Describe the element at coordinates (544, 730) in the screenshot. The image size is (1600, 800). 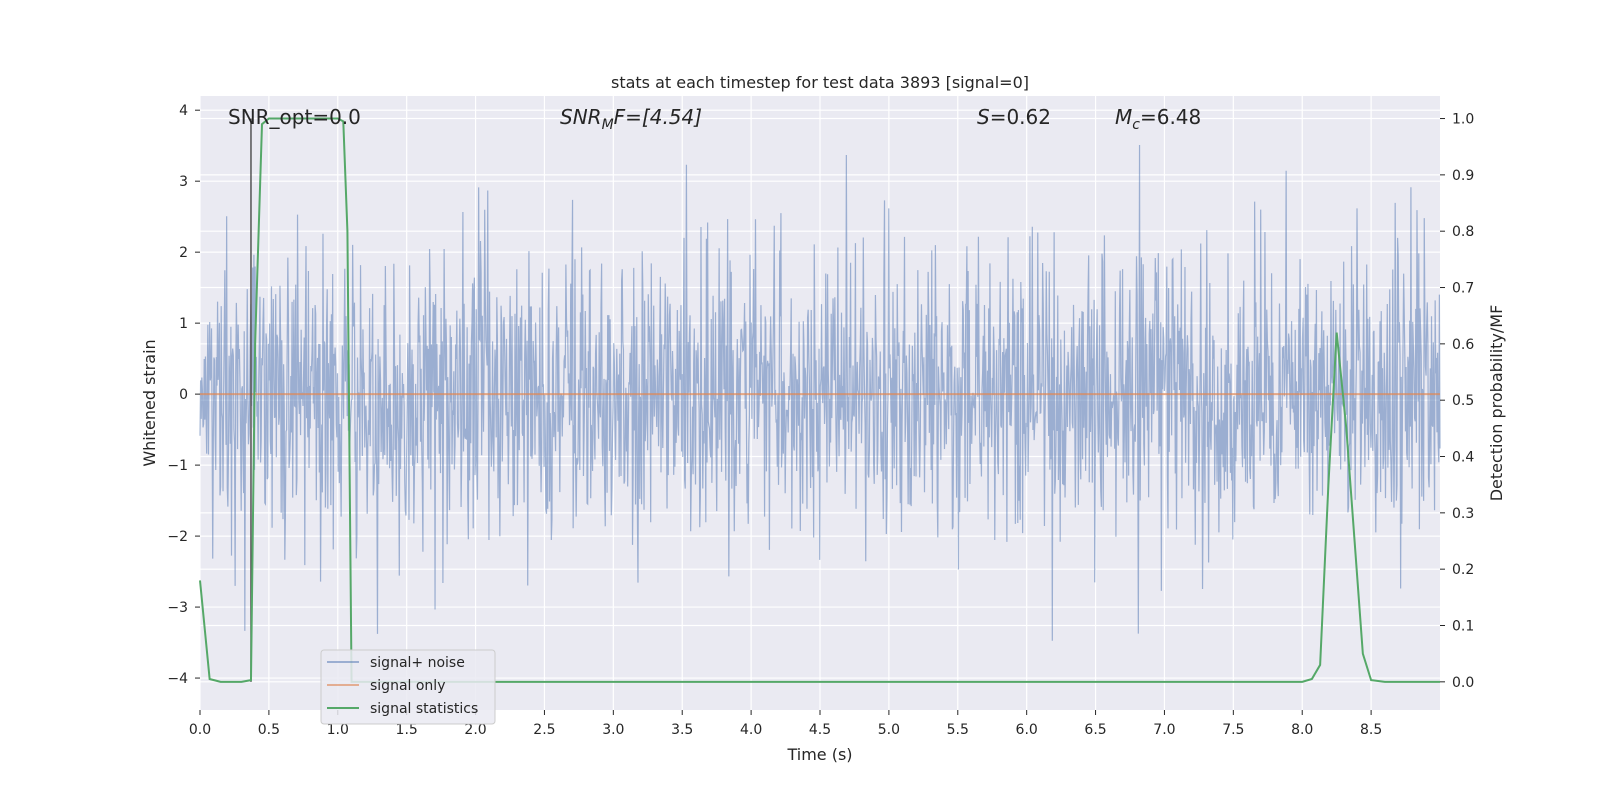
I see `x-tick-5: 2.5` at that location.